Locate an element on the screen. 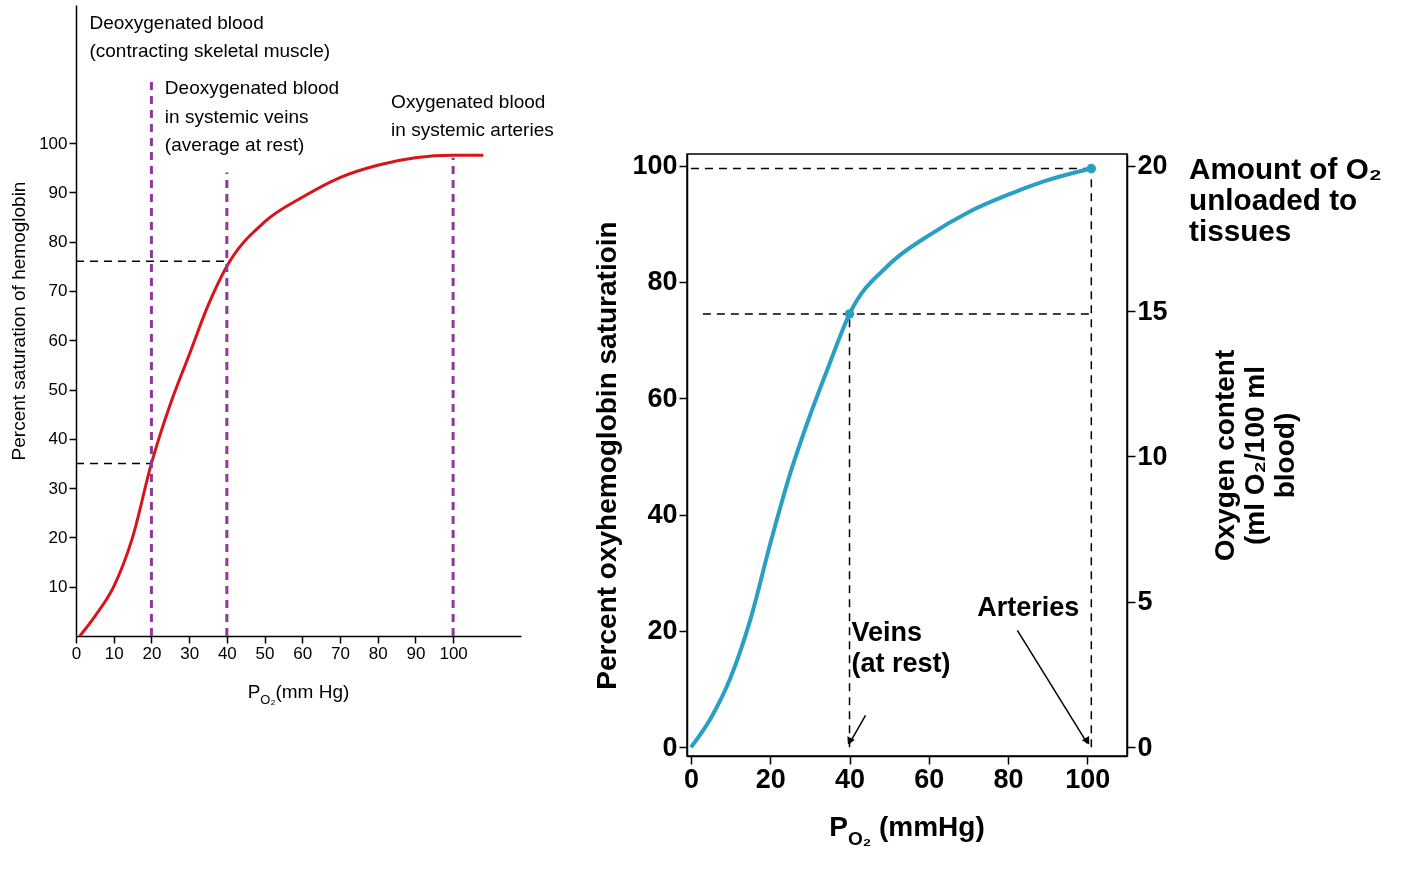  y2-tick-label: 20 is located at coordinates (1152, 165).